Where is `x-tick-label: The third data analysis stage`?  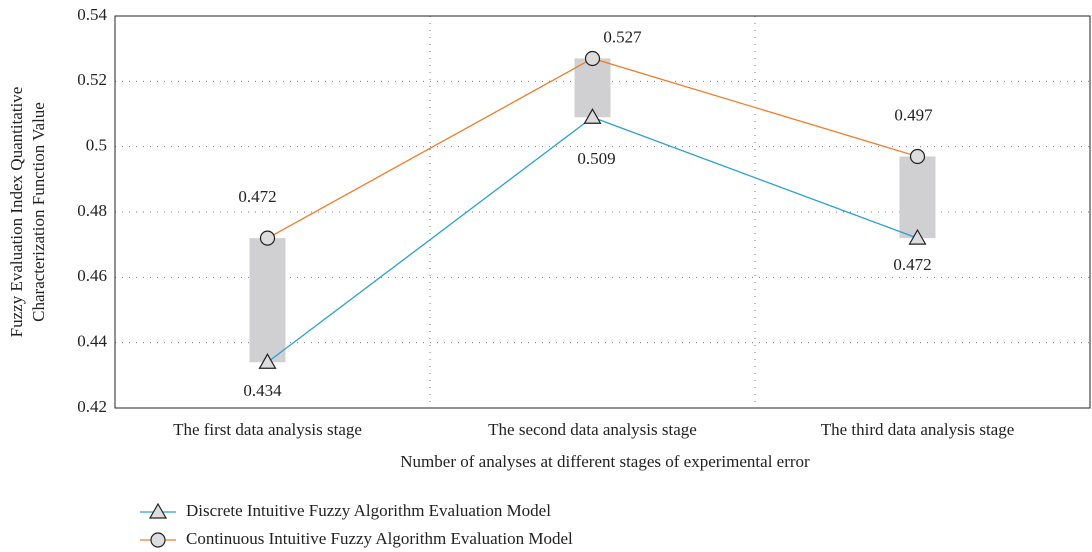 x-tick-label: The third data analysis stage is located at coordinates (918, 429).